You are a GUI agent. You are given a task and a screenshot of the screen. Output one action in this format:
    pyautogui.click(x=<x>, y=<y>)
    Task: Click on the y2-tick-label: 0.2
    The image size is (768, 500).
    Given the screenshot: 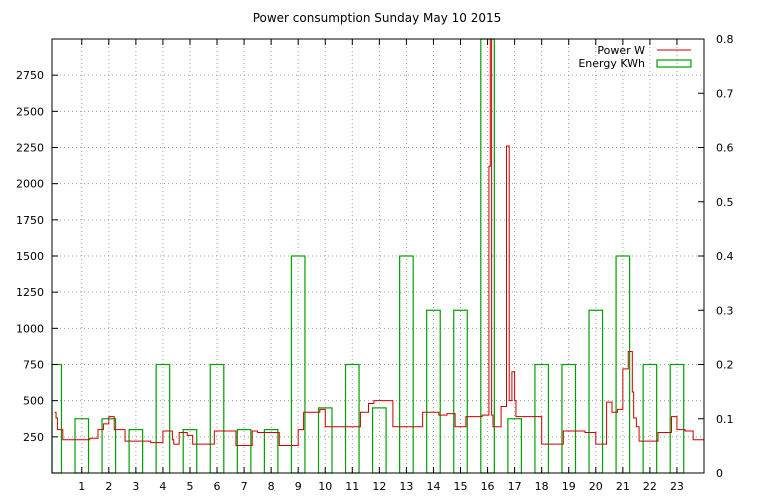 What is the action you would take?
    pyautogui.click(x=725, y=365)
    